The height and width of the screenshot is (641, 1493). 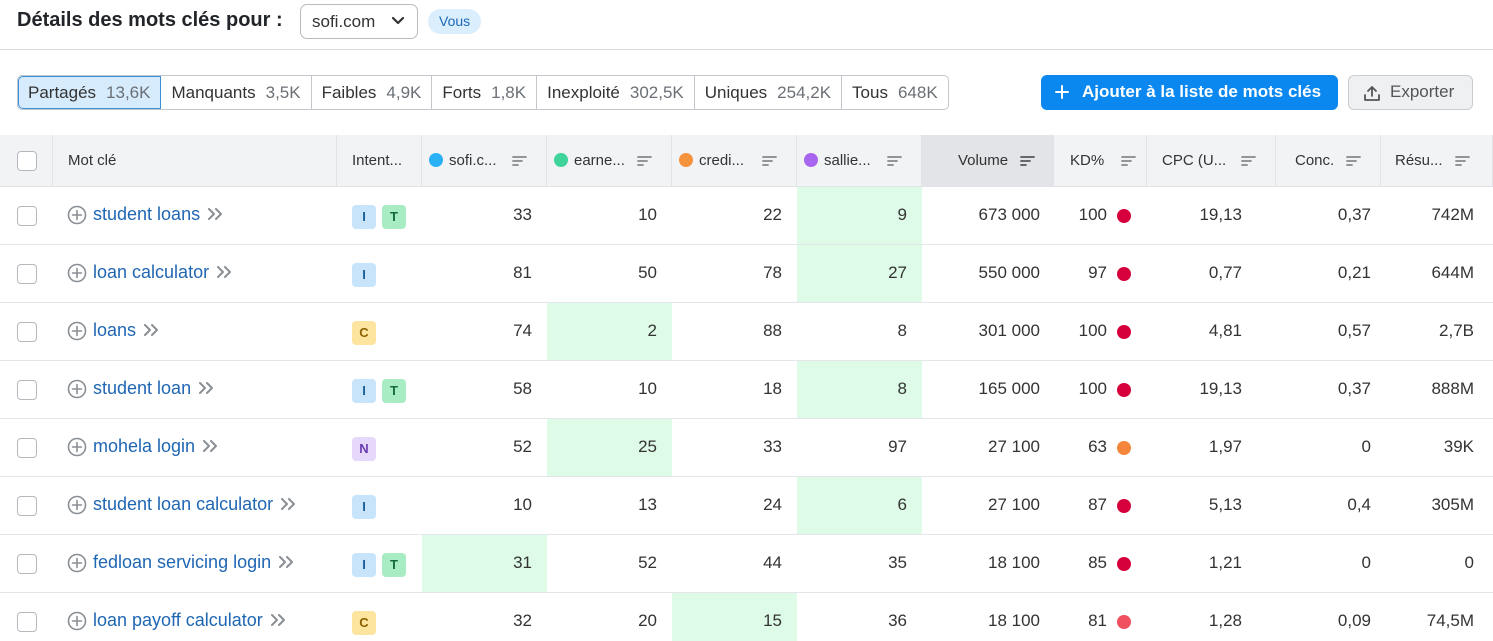 What do you see at coordinates (895, 92) in the screenshot?
I see `tab-tous: Tous 648K` at bounding box center [895, 92].